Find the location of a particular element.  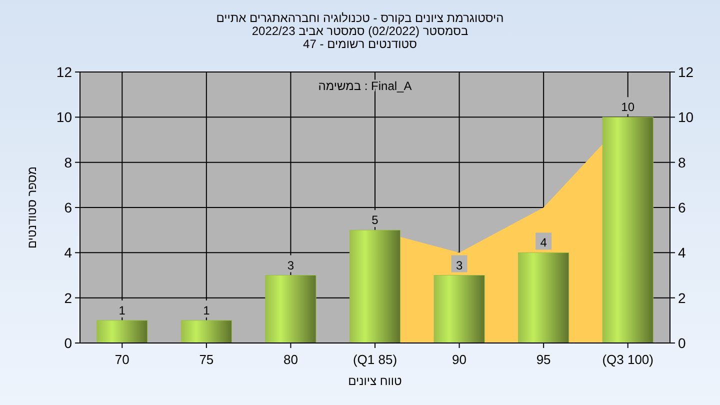

y-tick-label: 0 is located at coordinates (68, 343).